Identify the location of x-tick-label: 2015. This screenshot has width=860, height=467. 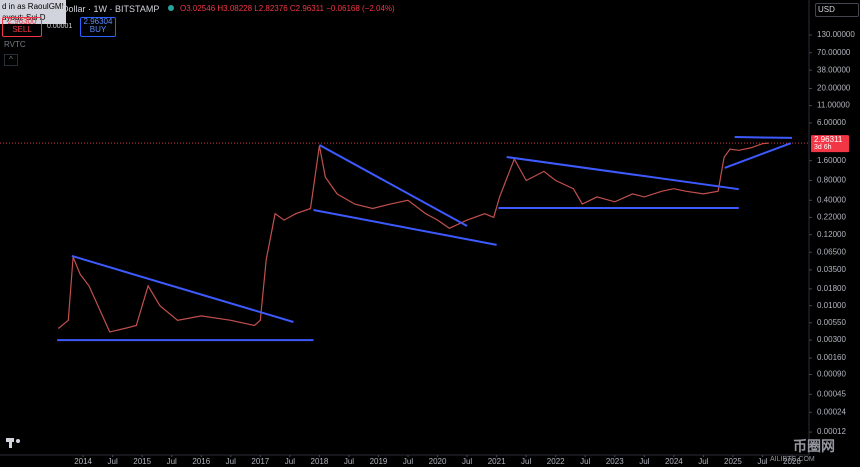
(142, 461).